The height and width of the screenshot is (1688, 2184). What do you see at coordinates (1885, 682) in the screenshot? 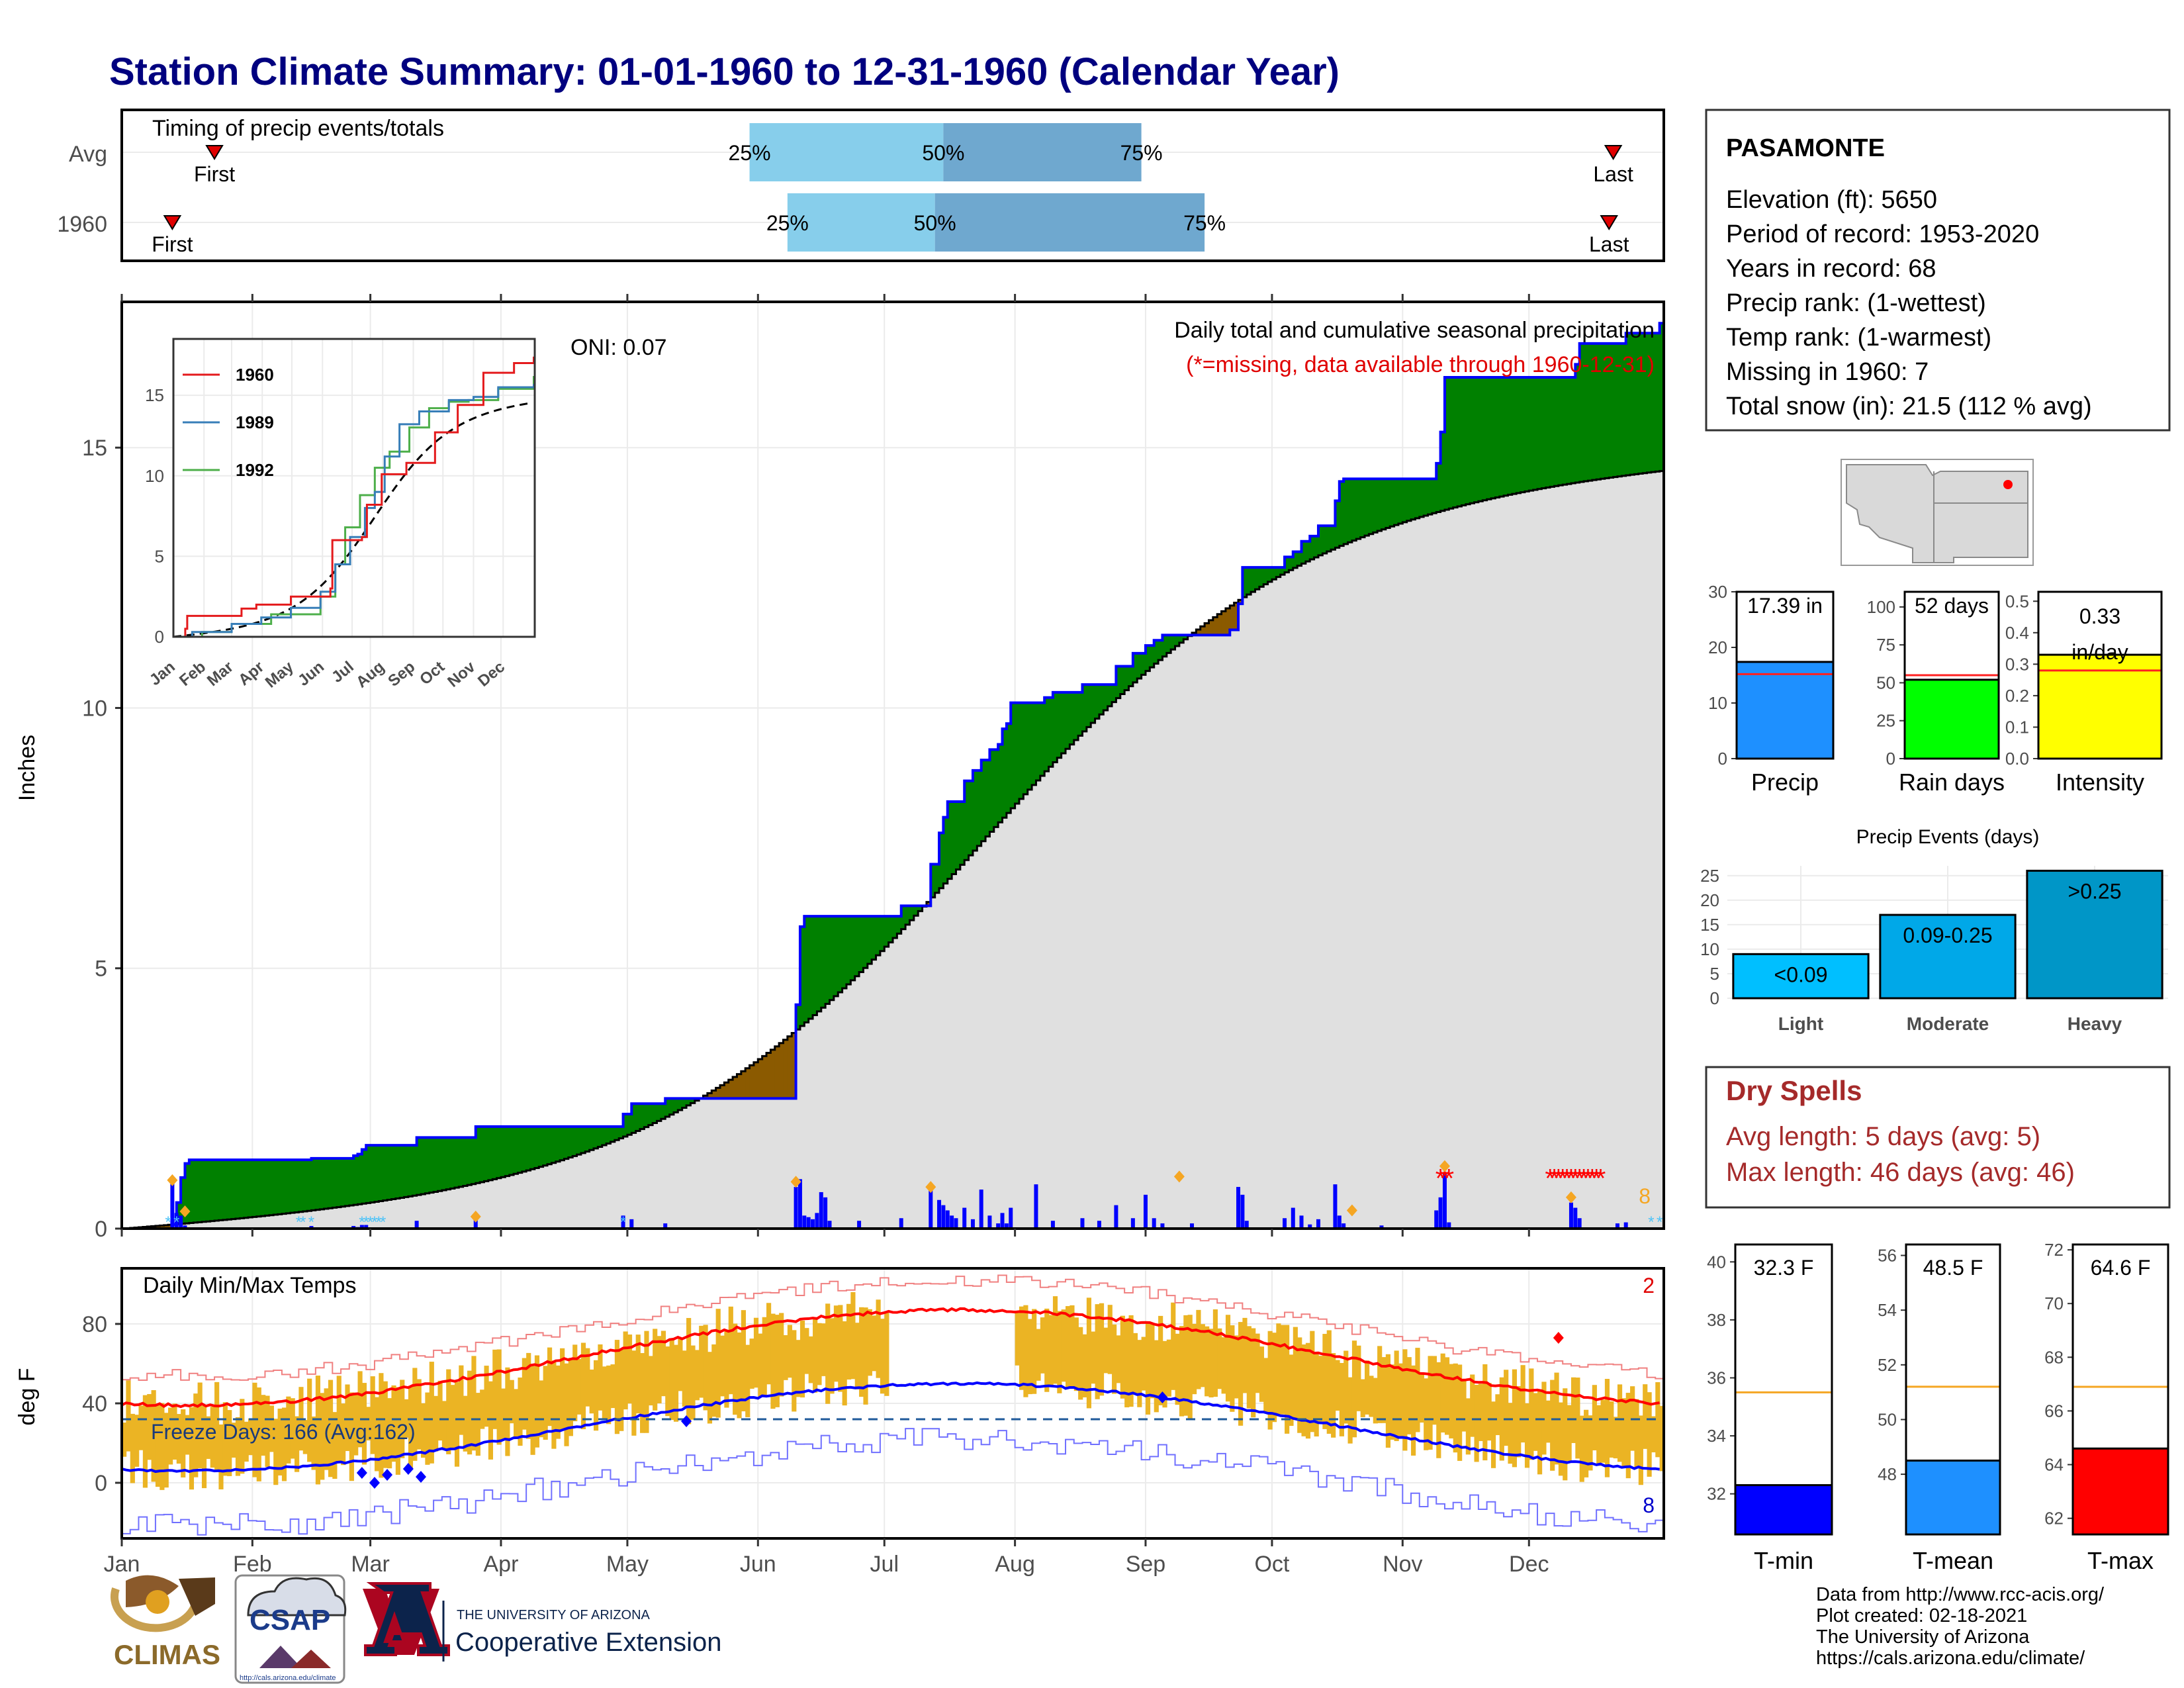
I see `mini-bar-tick-label: 50` at bounding box center [1885, 682].